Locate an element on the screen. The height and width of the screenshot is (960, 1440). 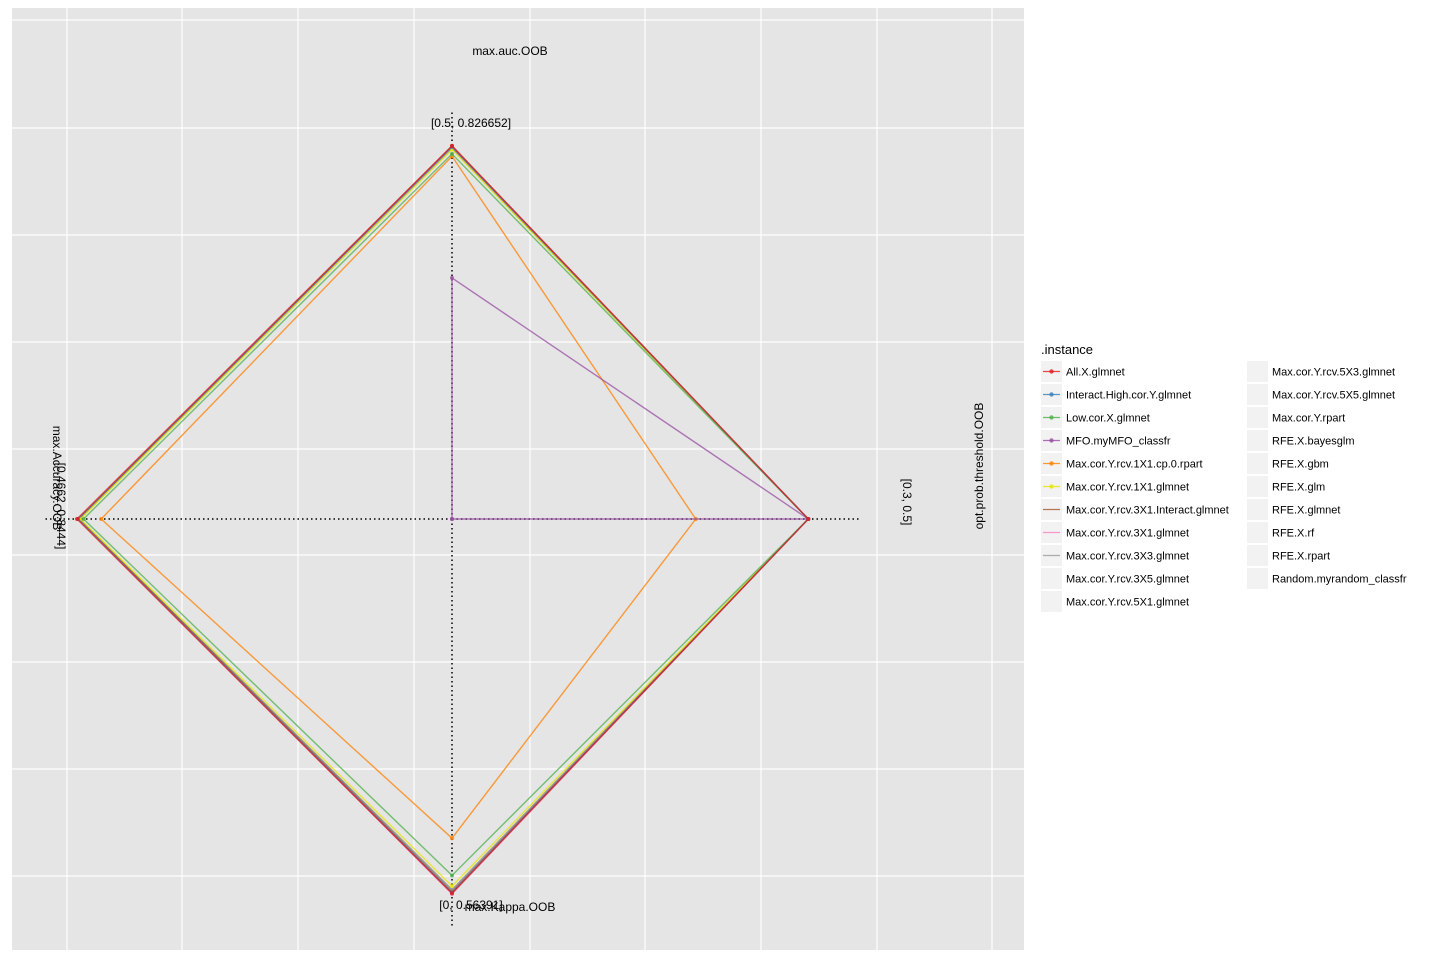
legend-item: Max.cor.Y.rcv.5X5.glmnet is located at coordinates (1321, 394).